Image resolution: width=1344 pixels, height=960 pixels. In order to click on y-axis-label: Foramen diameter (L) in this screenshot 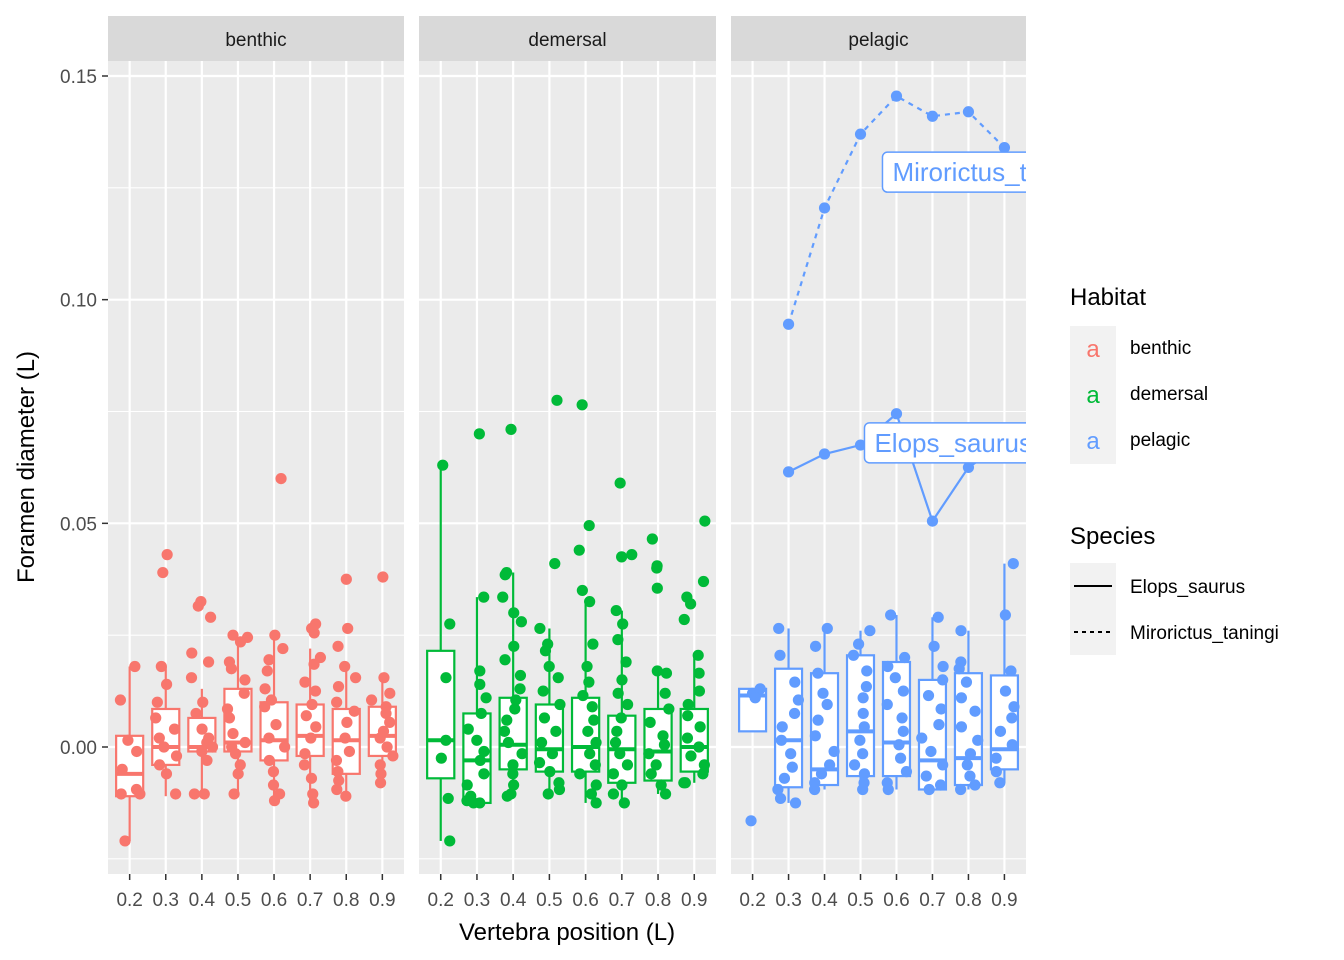, I will do `click(26, 467)`.